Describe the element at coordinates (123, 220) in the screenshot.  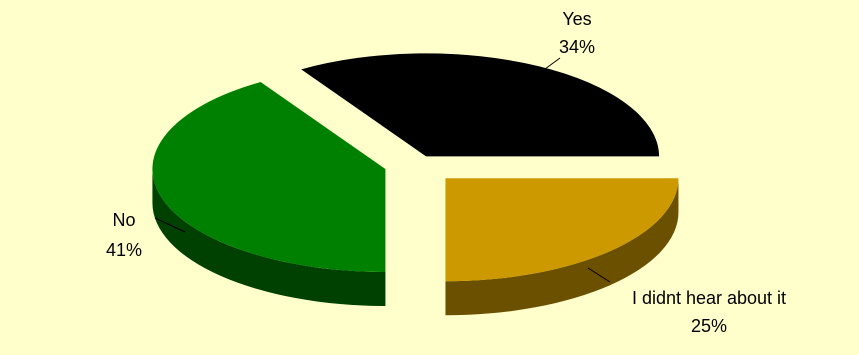
I see `label-no-name: No` at that location.